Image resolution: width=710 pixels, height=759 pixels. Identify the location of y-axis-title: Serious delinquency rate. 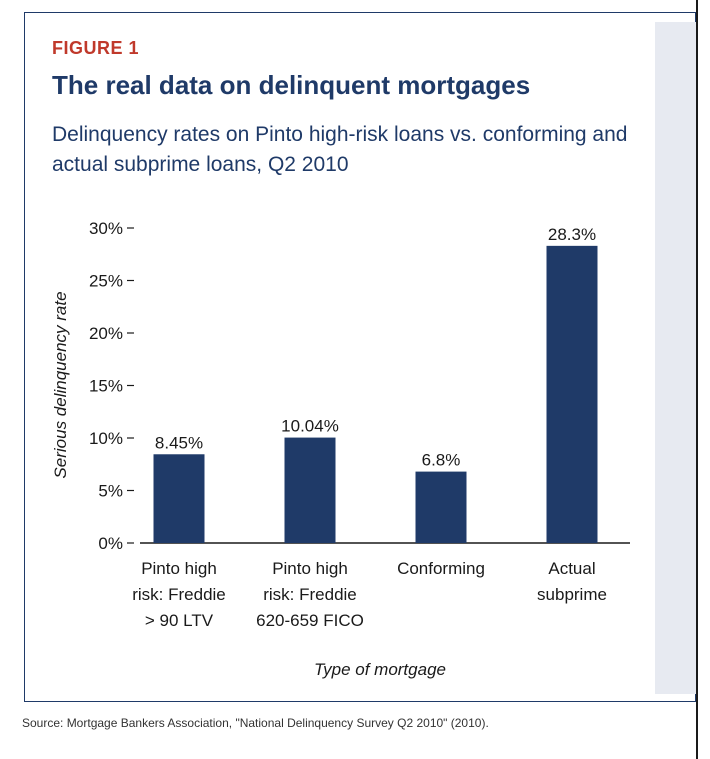
(60, 384).